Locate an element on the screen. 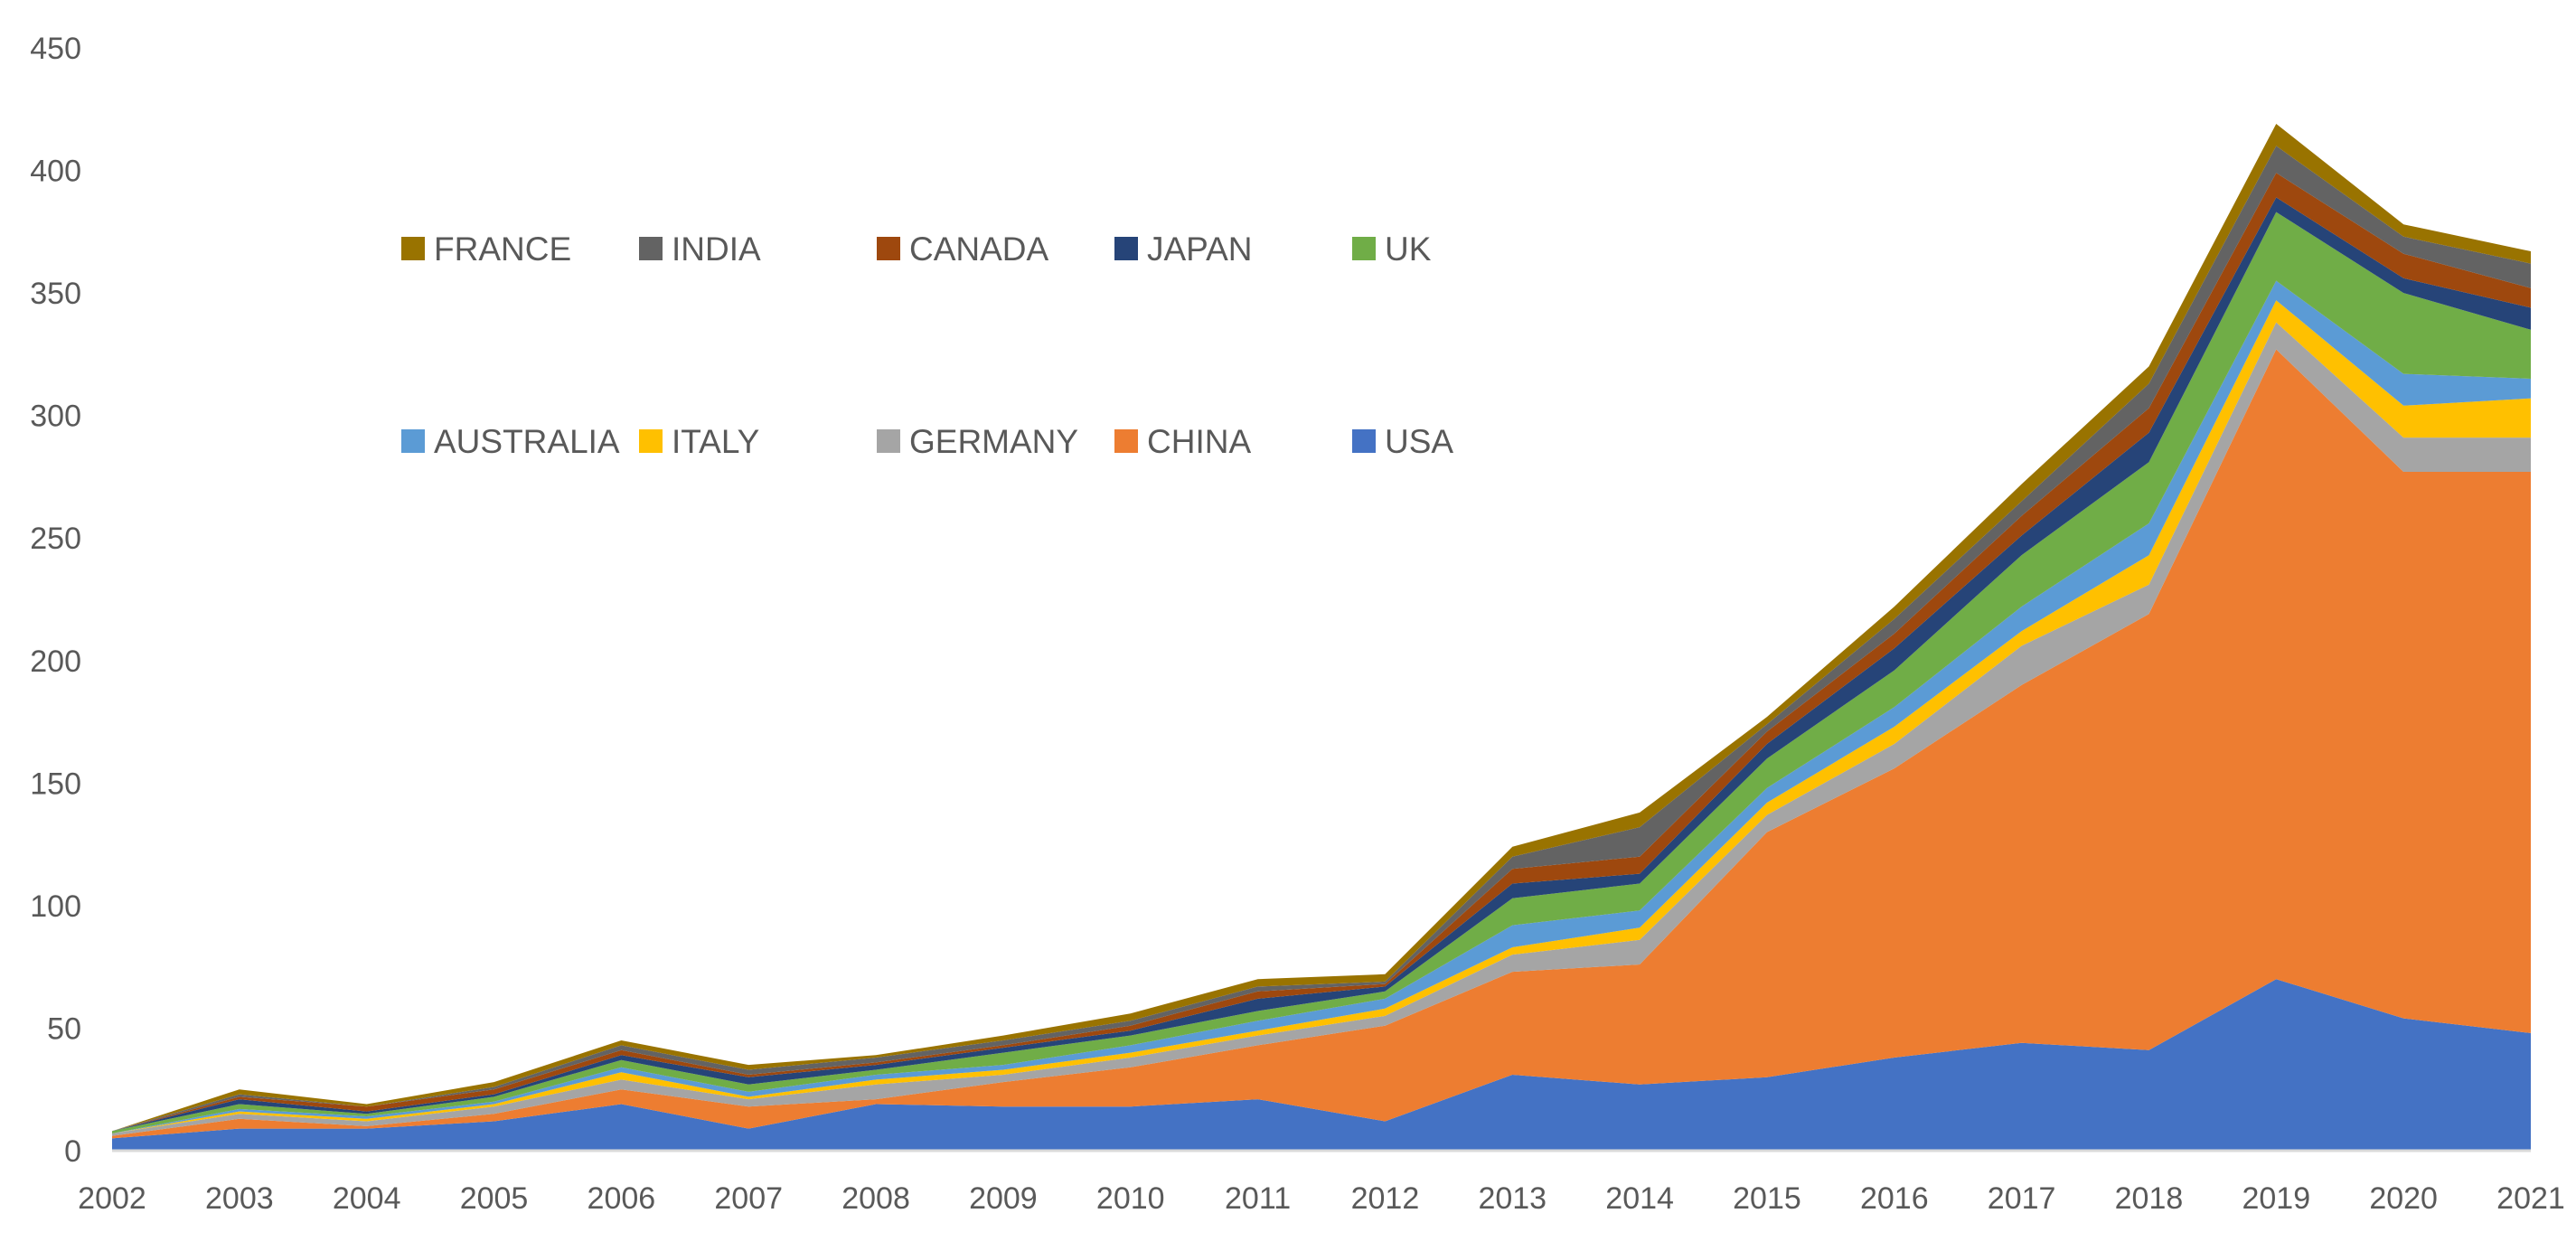 This screenshot has width=2576, height=1251. x-tick-label-2020: 2020 is located at coordinates (2403, 1199).